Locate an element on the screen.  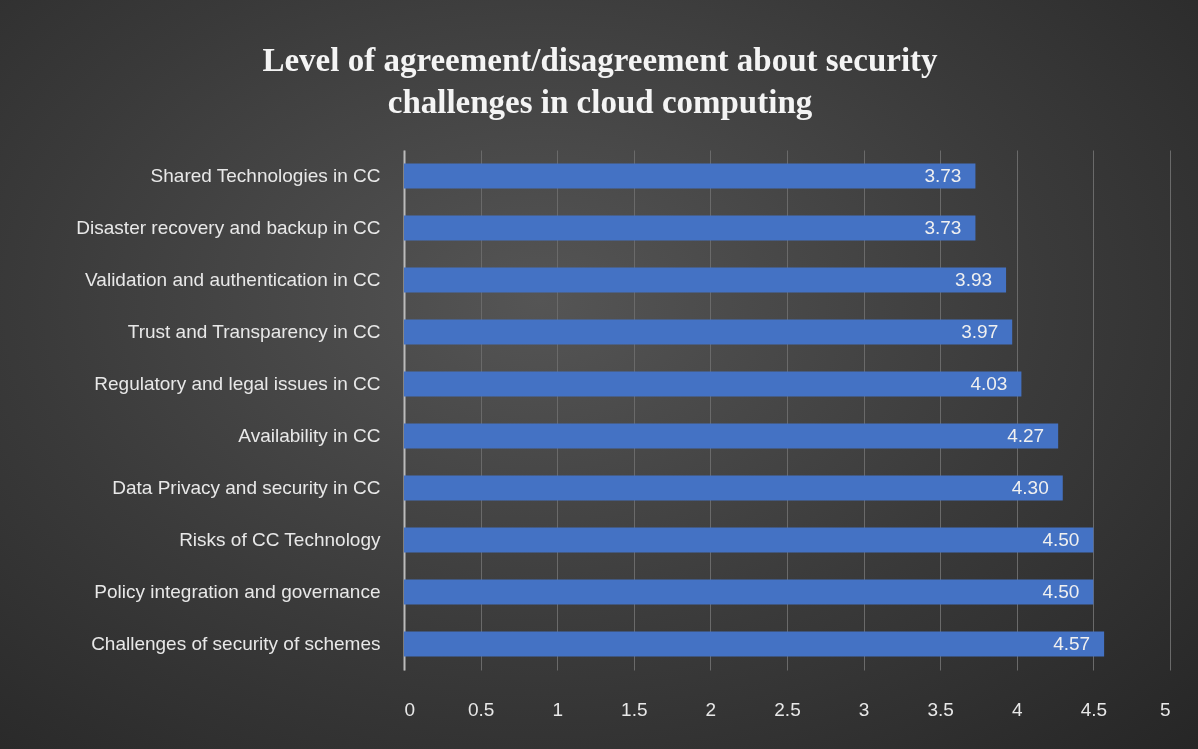
x-tick-label: 3.5 is located at coordinates (940, 709).